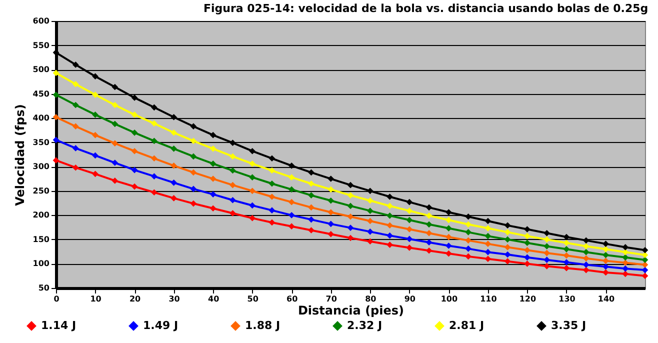 Image resolution: width=658 pixels, height=343 pixels. What do you see at coordinates (607, 299) in the screenshot?
I see `x-tick-label: 140` at bounding box center [607, 299].